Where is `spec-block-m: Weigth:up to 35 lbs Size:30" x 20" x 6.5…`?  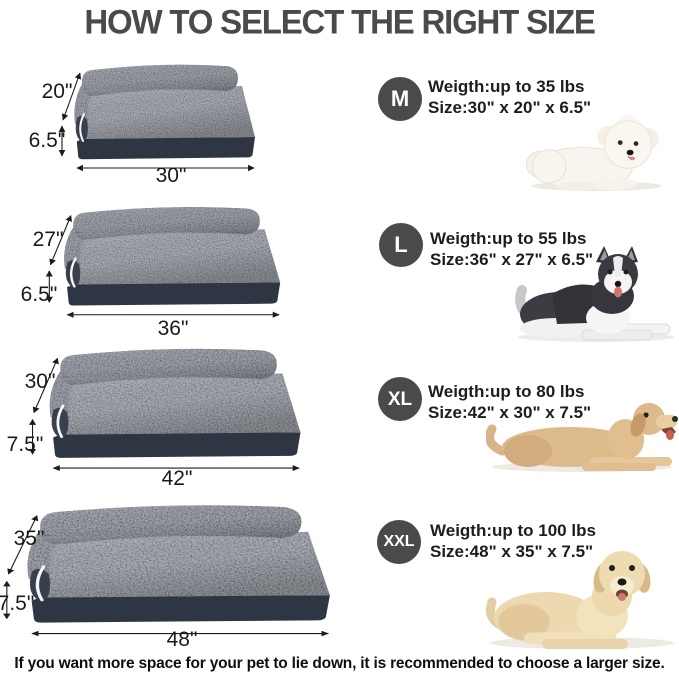 spec-block-m: Weigth:up to 35 lbs Size:30" x 20" x 6.5… is located at coordinates (509, 97).